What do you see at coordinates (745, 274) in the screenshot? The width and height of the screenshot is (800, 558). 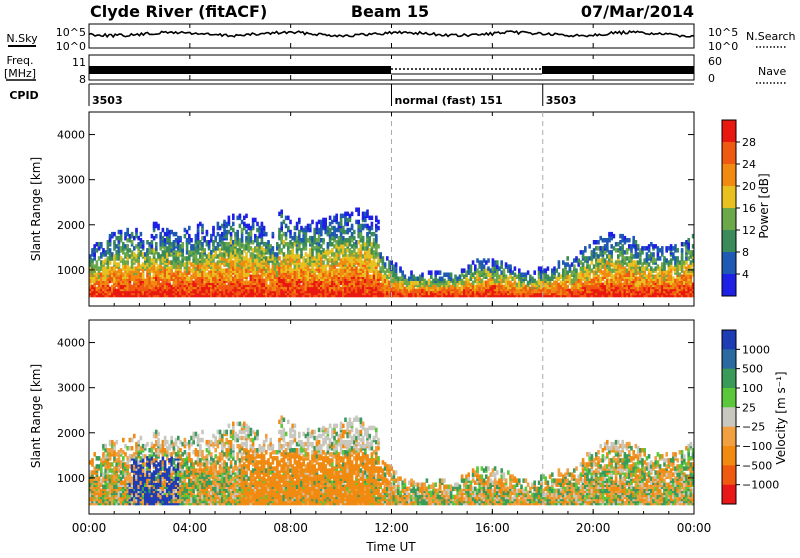 I see `colorbar-tick-label-6: 4` at bounding box center [745, 274].